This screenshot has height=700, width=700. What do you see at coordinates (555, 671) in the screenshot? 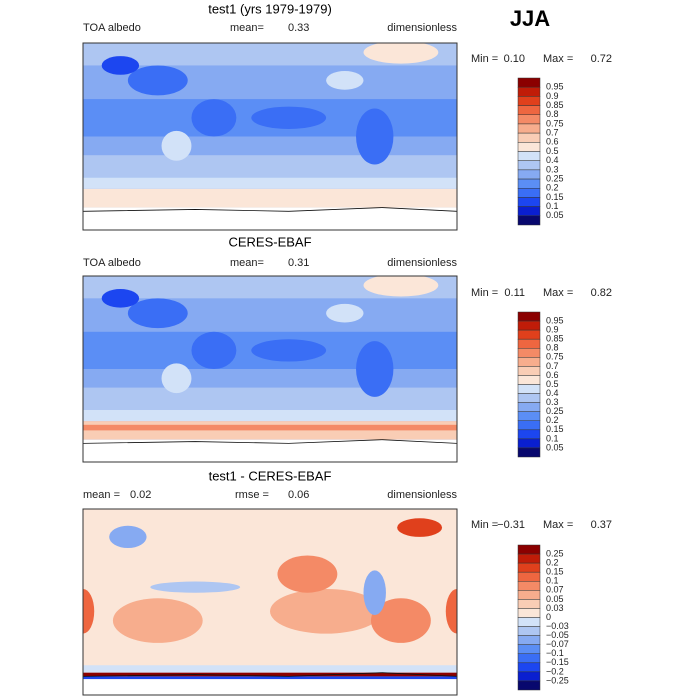
I see `colorbar-label: −0.2` at bounding box center [555, 671].